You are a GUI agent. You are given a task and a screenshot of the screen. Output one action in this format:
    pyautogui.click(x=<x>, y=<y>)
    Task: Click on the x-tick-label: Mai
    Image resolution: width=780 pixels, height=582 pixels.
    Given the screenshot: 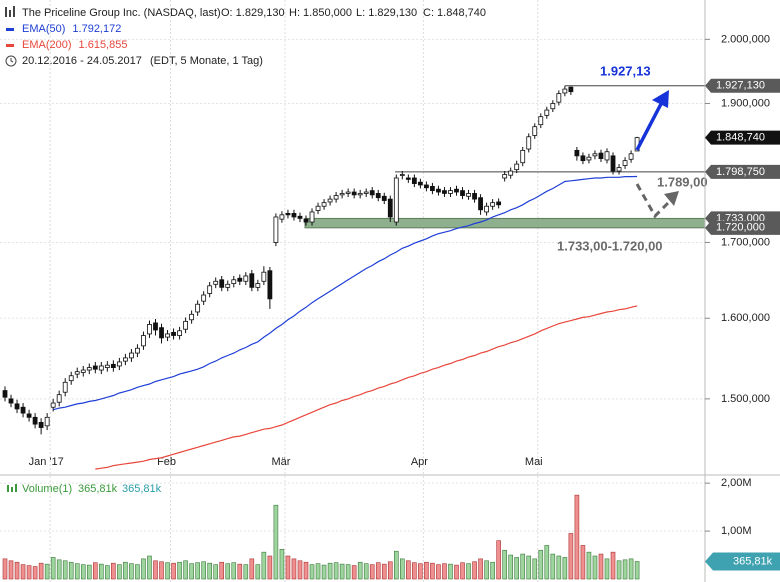 What is the action you would take?
    pyautogui.click(x=534, y=462)
    